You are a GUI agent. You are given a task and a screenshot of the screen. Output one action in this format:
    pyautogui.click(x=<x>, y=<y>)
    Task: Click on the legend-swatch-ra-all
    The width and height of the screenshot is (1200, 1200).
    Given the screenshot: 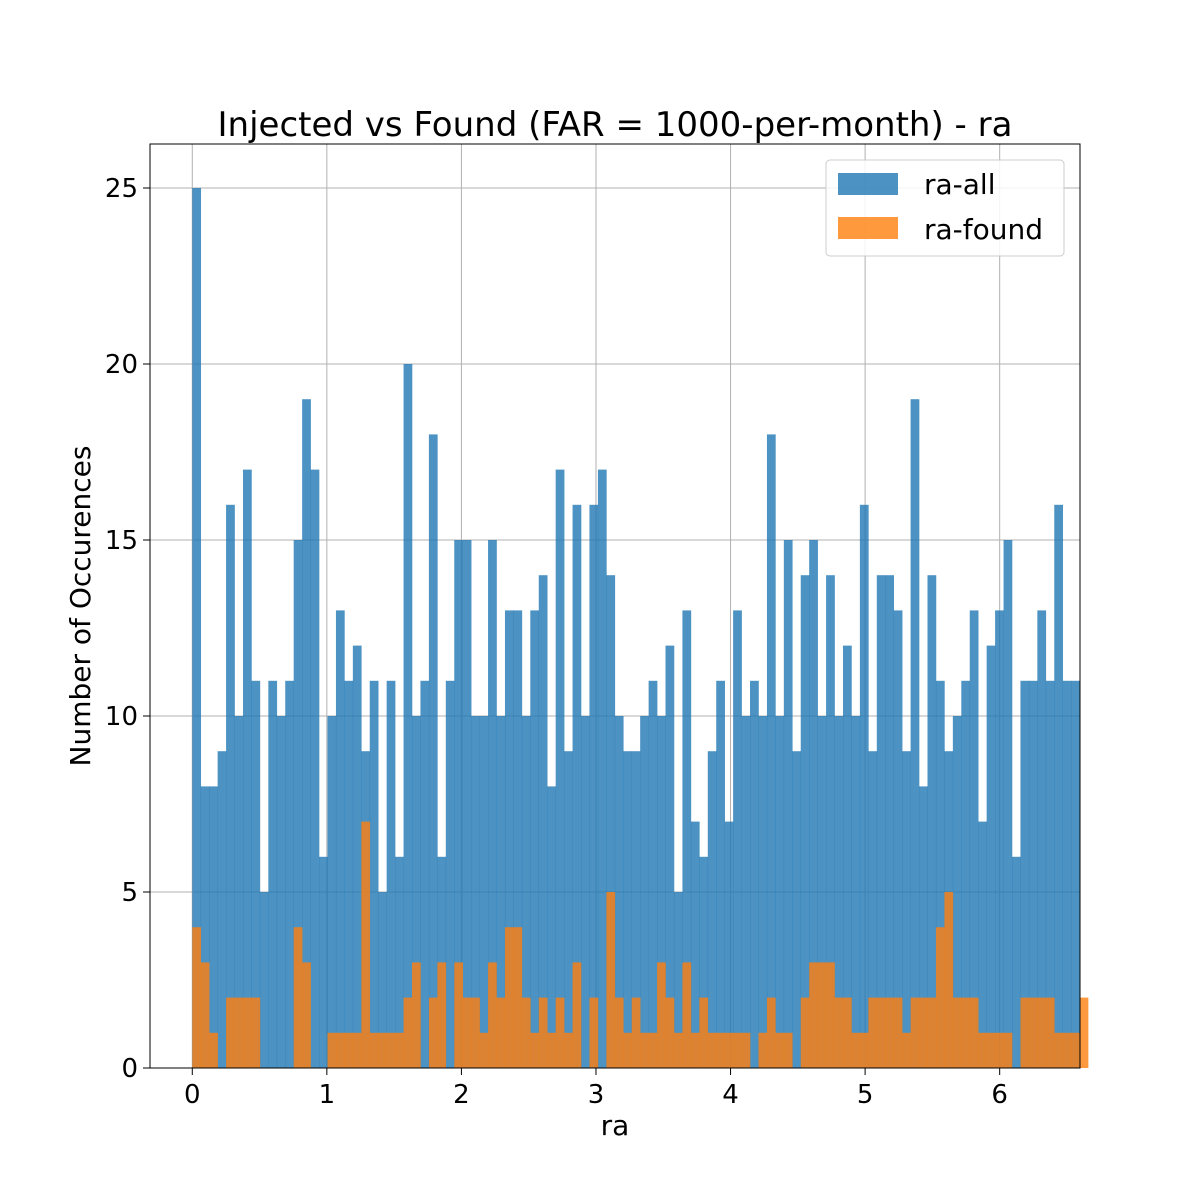 What is the action you would take?
    pyautogui.click(x=868, y=184)
    